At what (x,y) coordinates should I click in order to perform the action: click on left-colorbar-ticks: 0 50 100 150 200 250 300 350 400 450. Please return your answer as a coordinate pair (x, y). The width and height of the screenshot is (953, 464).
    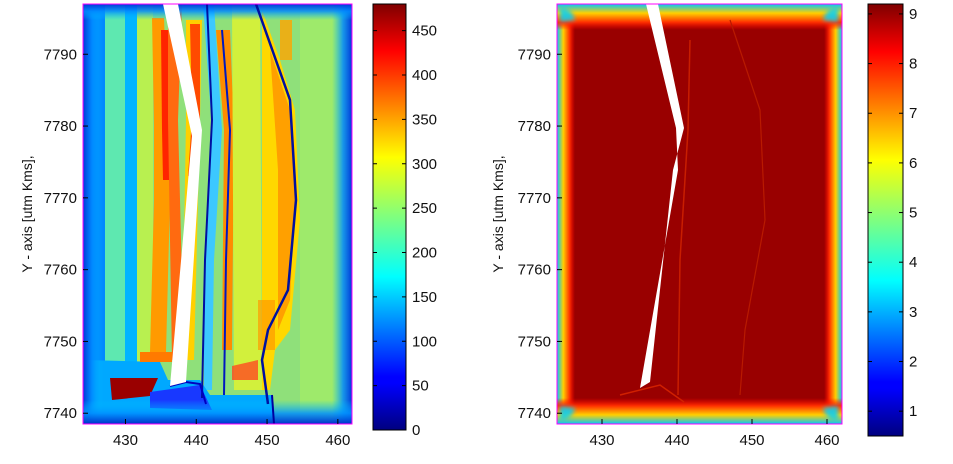
    Looking at the image, I should click on (405, 231).